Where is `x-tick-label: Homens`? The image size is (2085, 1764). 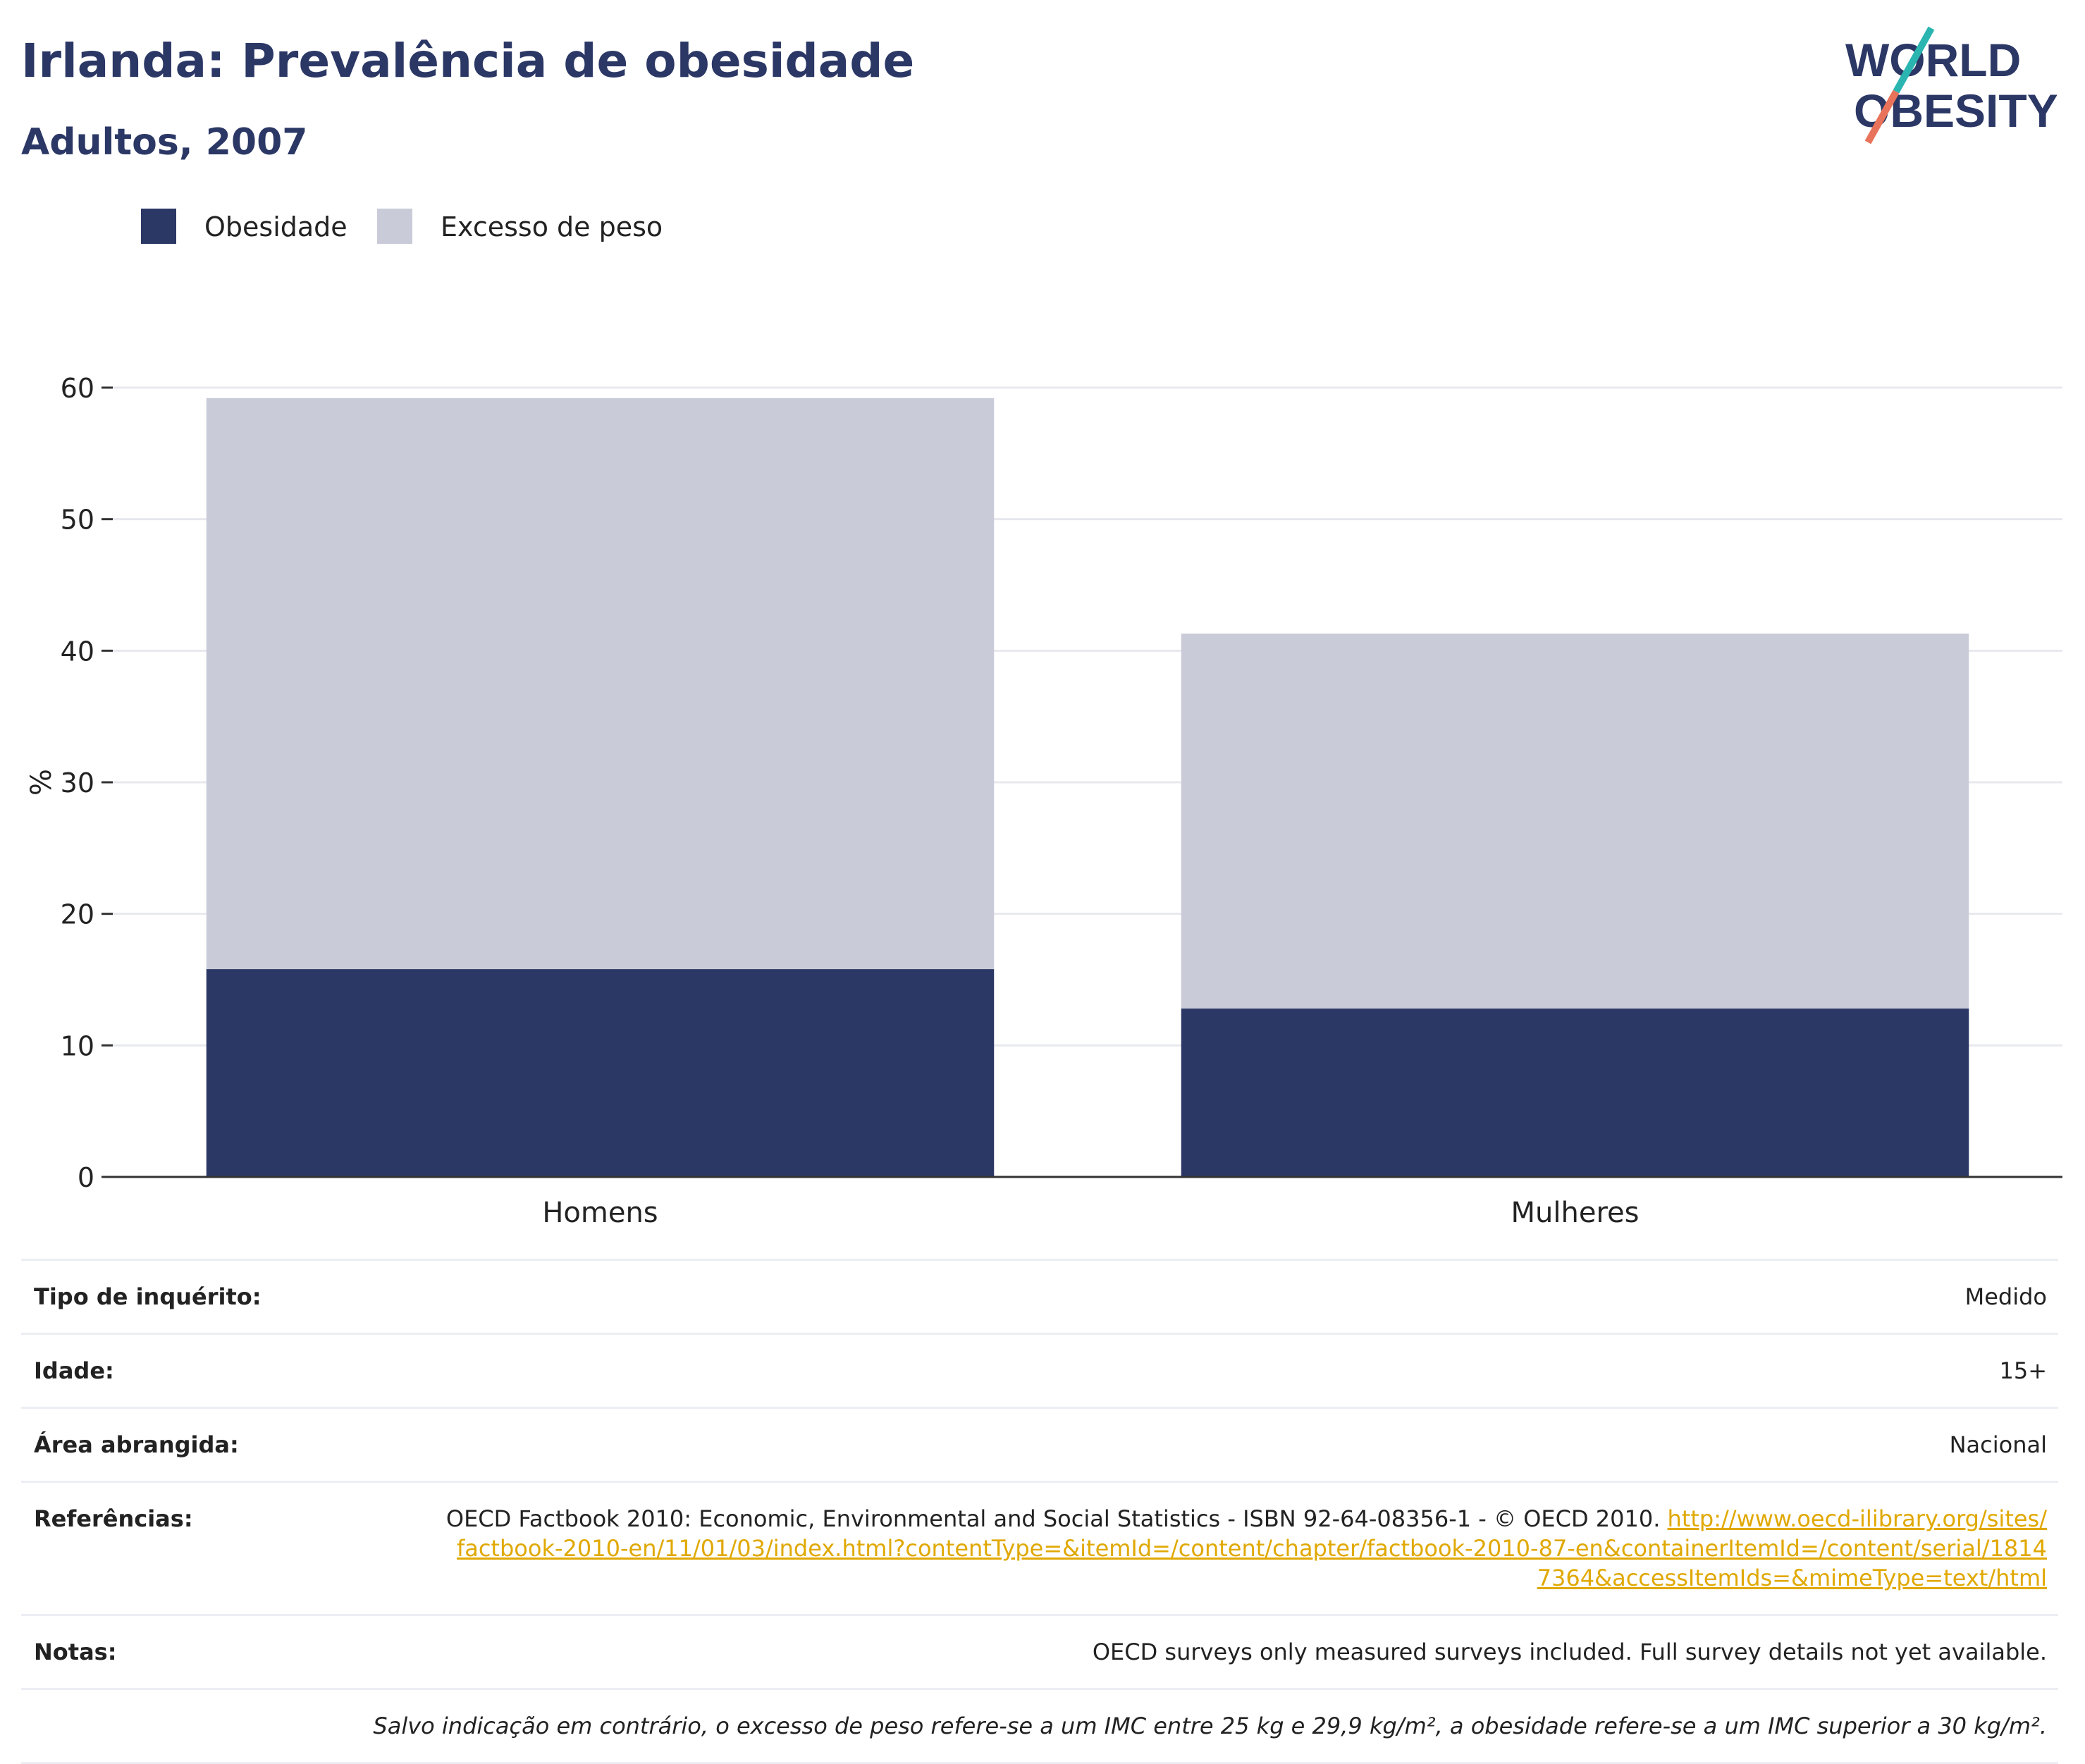
x-tick-label: Homens is located at coordinates (600, 1211).